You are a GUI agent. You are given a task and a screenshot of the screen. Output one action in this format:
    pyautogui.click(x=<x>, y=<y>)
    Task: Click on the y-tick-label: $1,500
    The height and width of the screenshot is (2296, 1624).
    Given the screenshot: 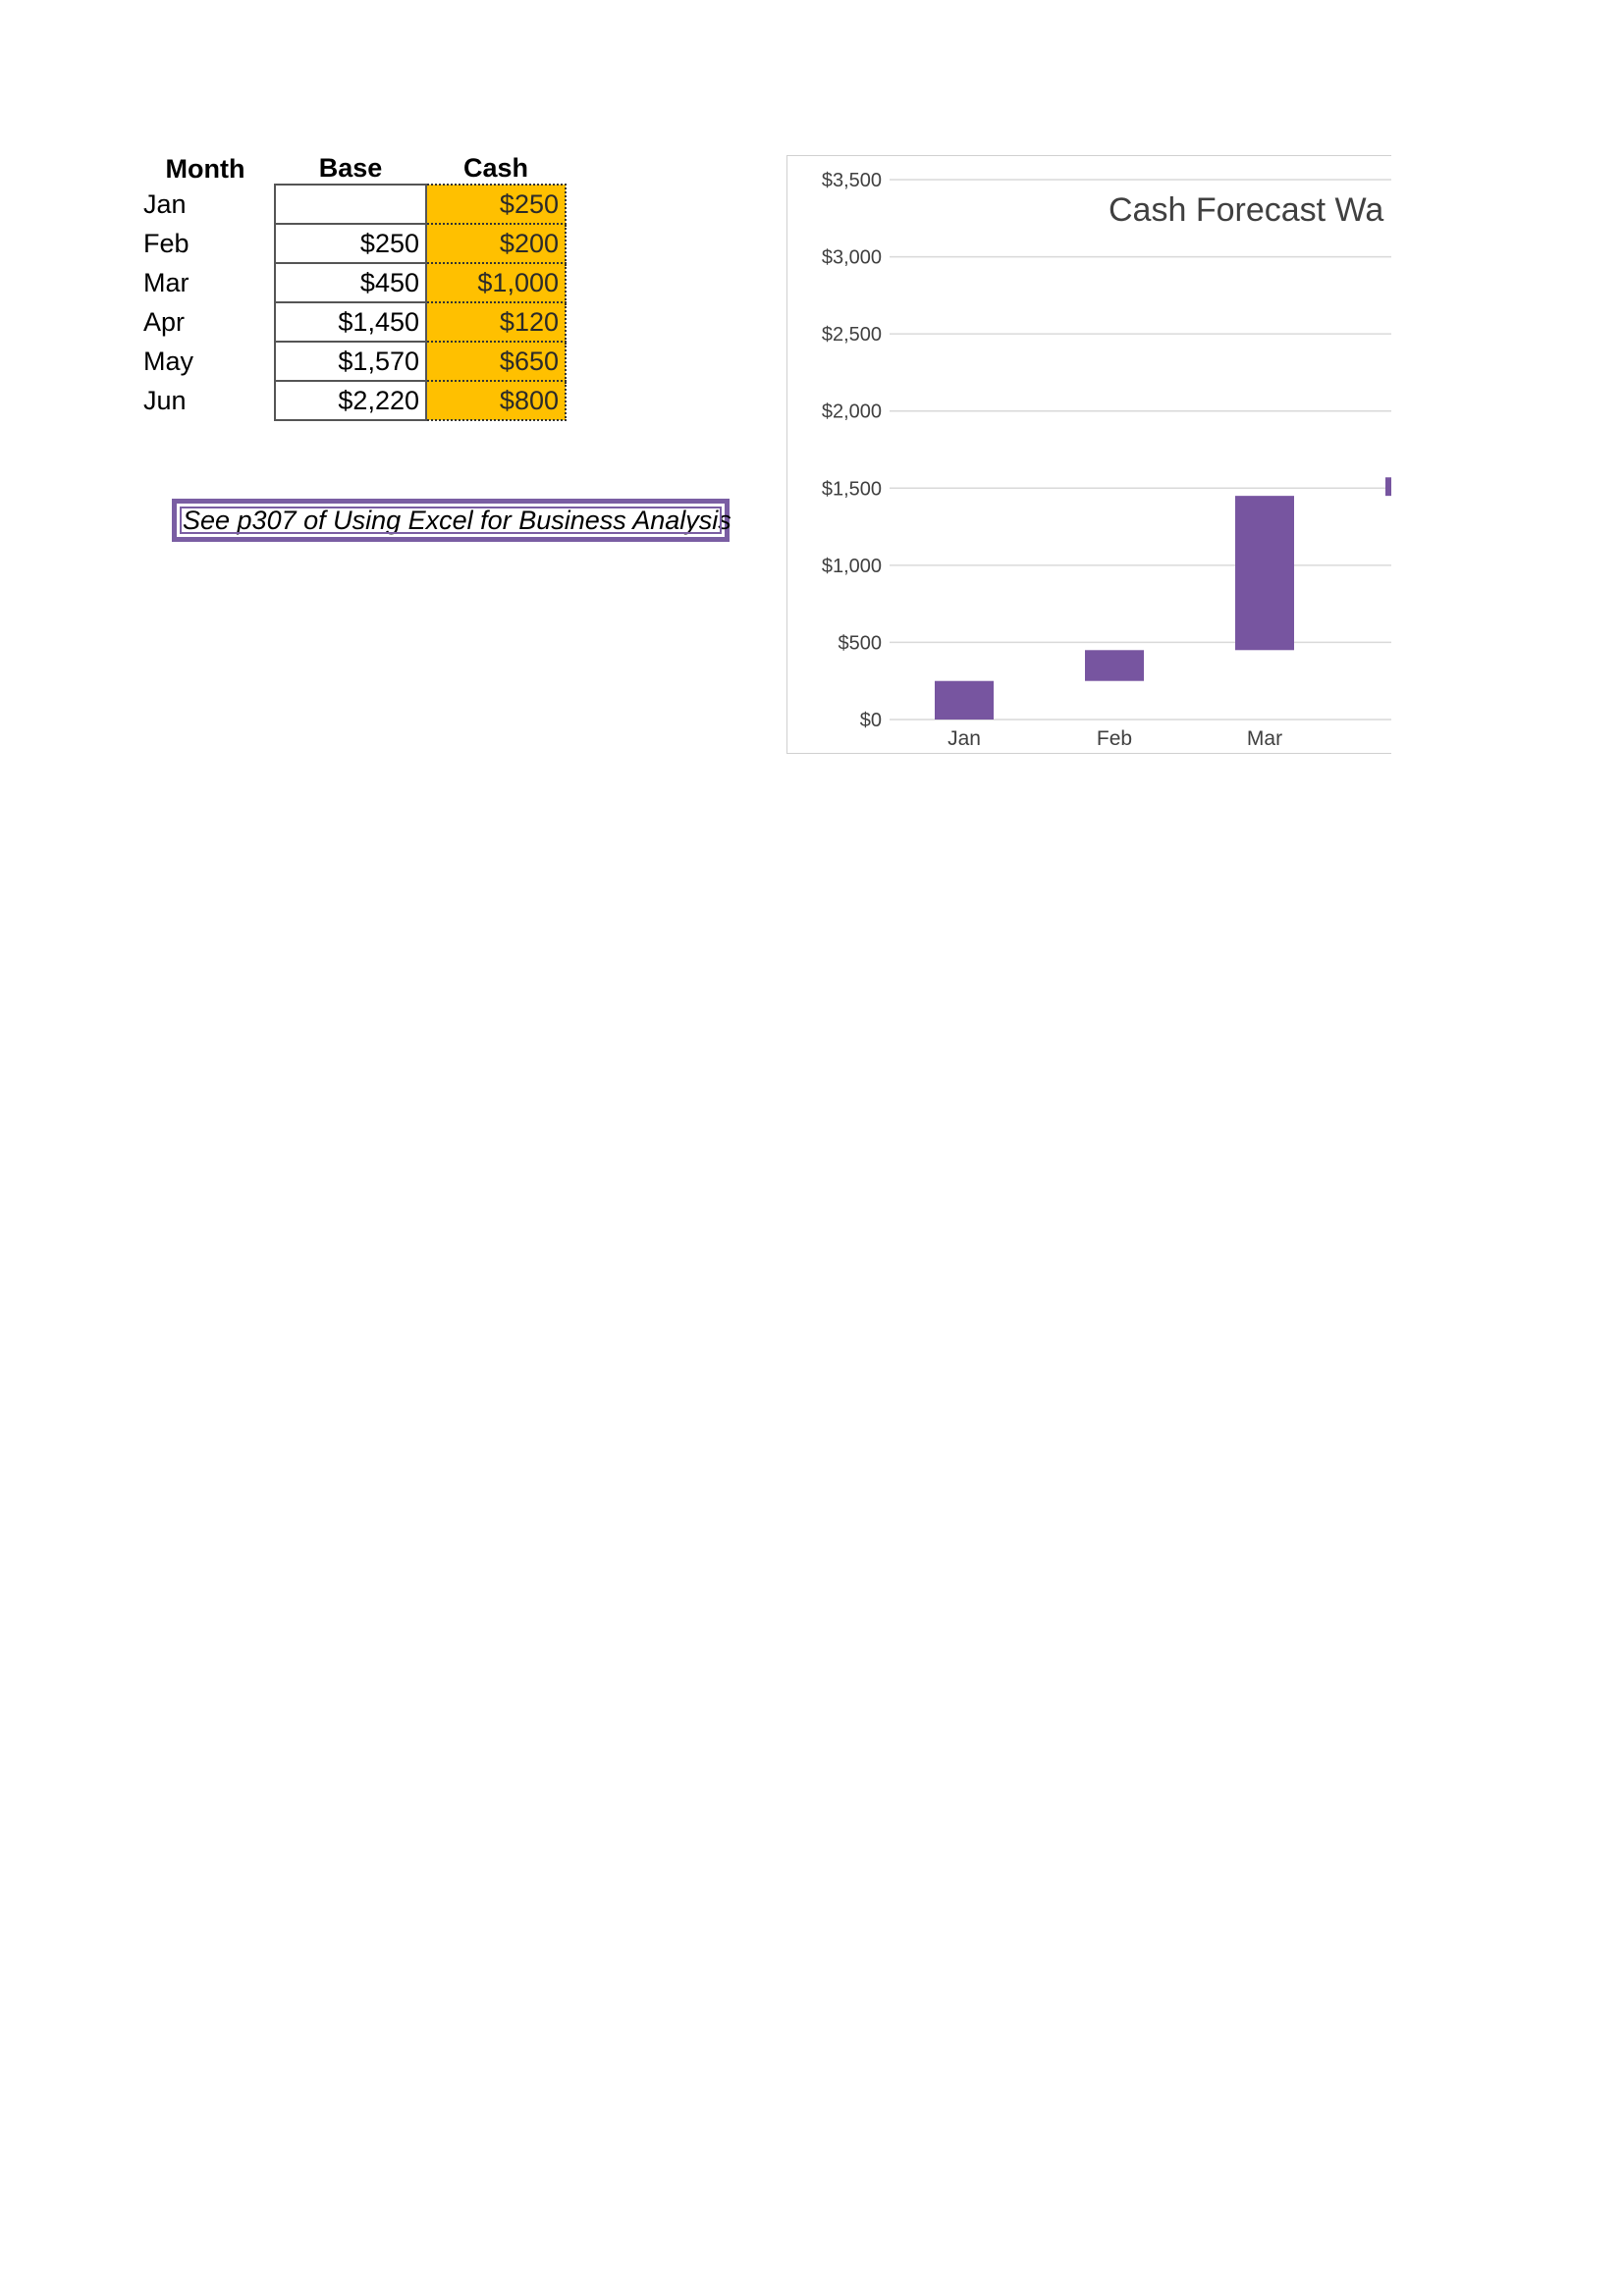 What is the action you would take?
    pyautogui.click(x=852, y=489)
    